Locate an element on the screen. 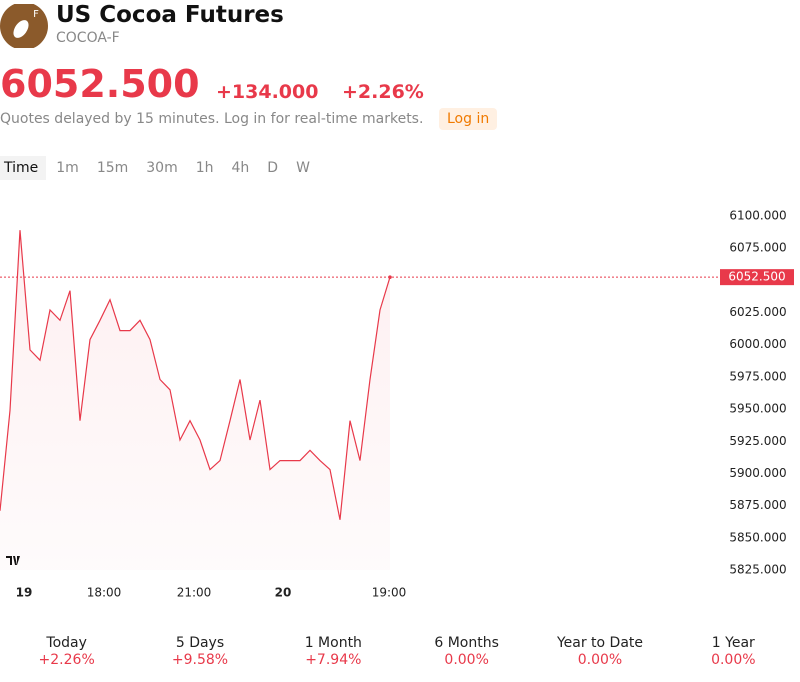  logo: F is located at coordinates (24, 26).